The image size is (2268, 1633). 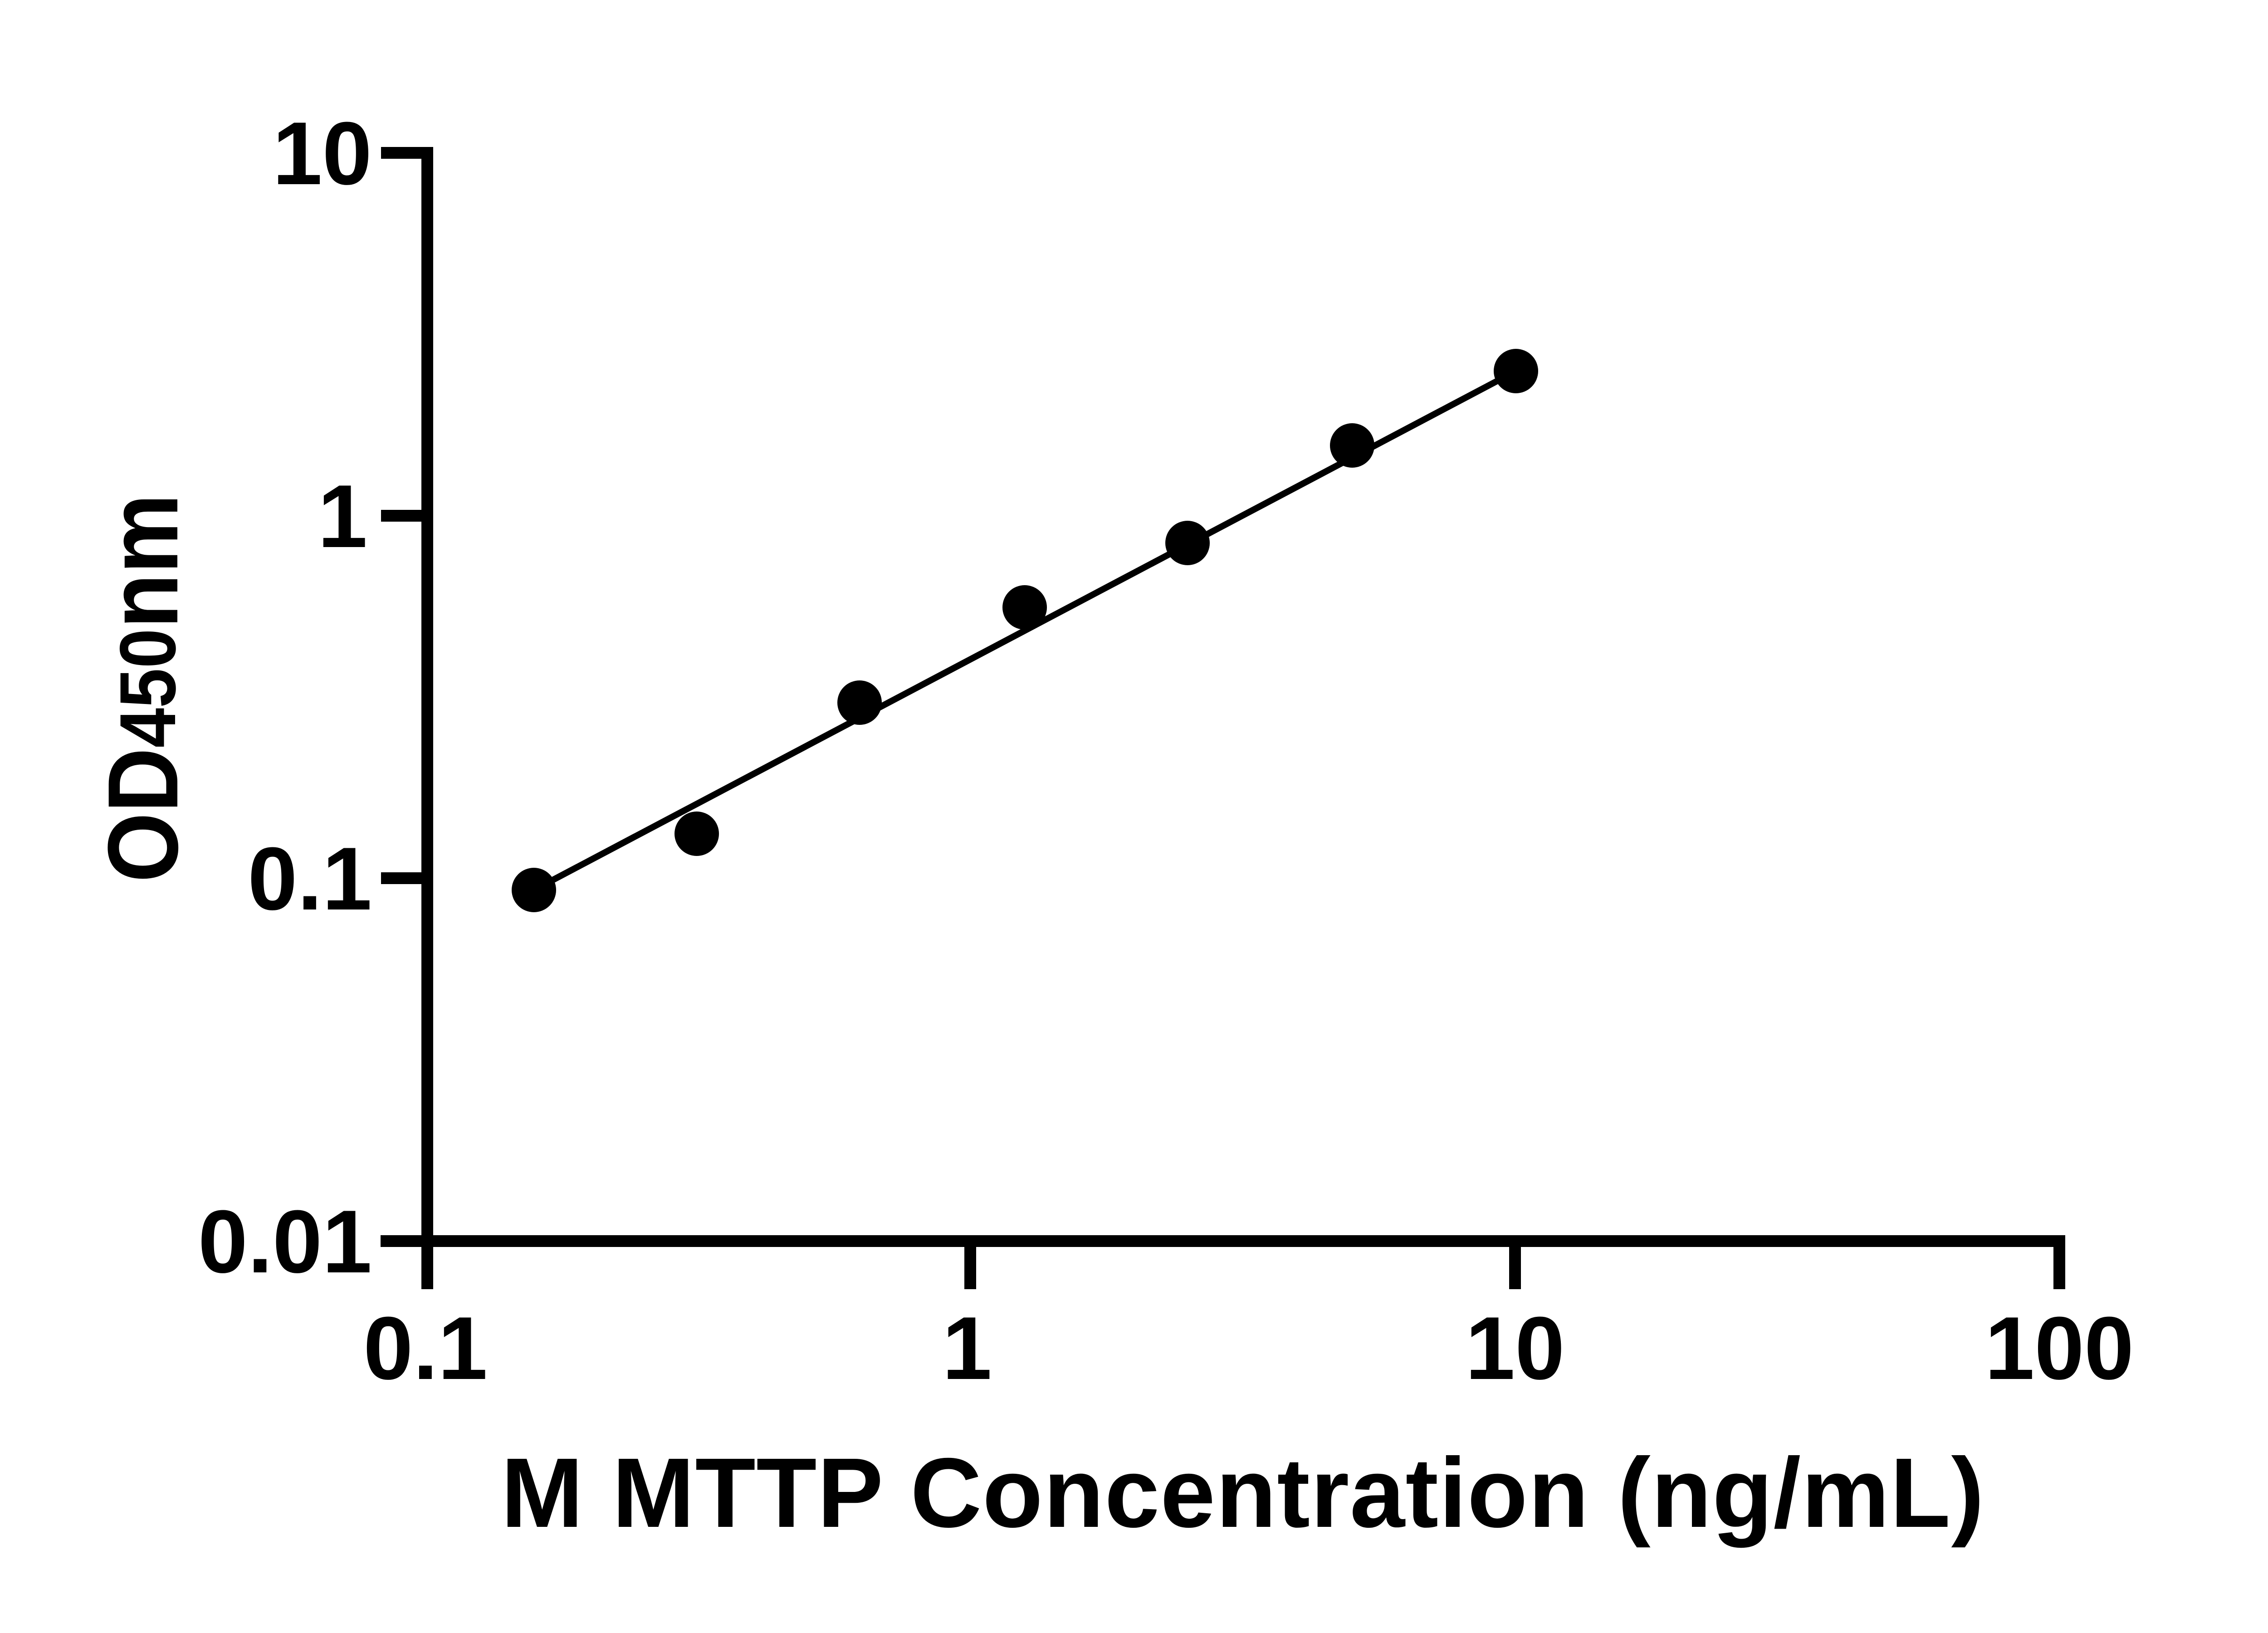 What do you see at coordinates (2059, 1348) in the screenshot?
I see `svg-text: 100` at bounding box center [2059, 1348].